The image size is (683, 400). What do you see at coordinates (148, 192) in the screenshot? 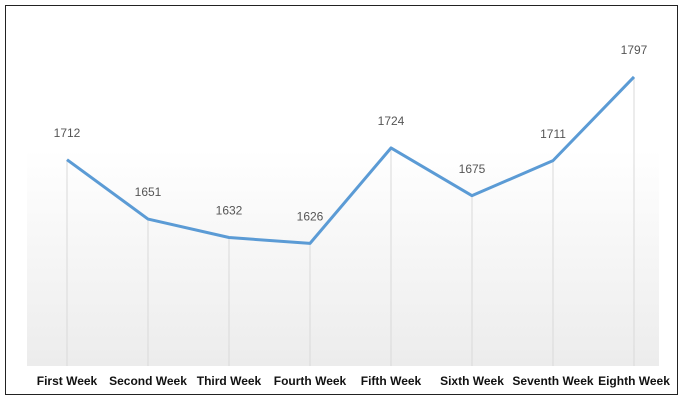
I see `data-label: 1651` at bounding box center [148, 192].